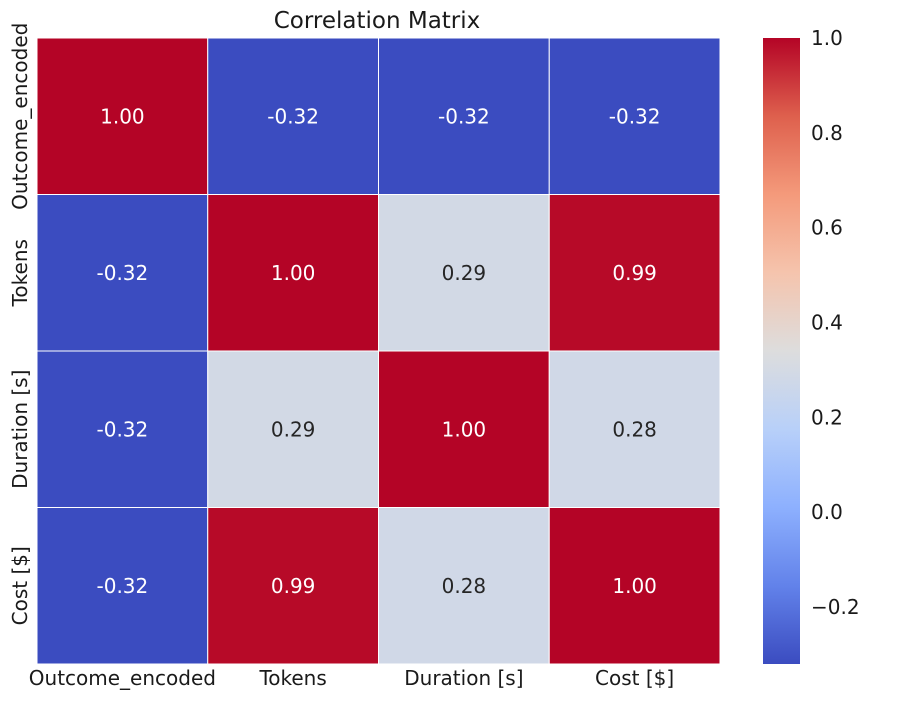 The height and width of the screenshot is (704, 900). I want to click on colorbar: 1.0 0.8 0.6 0.4 0.2 0.0 −0.2, so click(811, 345).